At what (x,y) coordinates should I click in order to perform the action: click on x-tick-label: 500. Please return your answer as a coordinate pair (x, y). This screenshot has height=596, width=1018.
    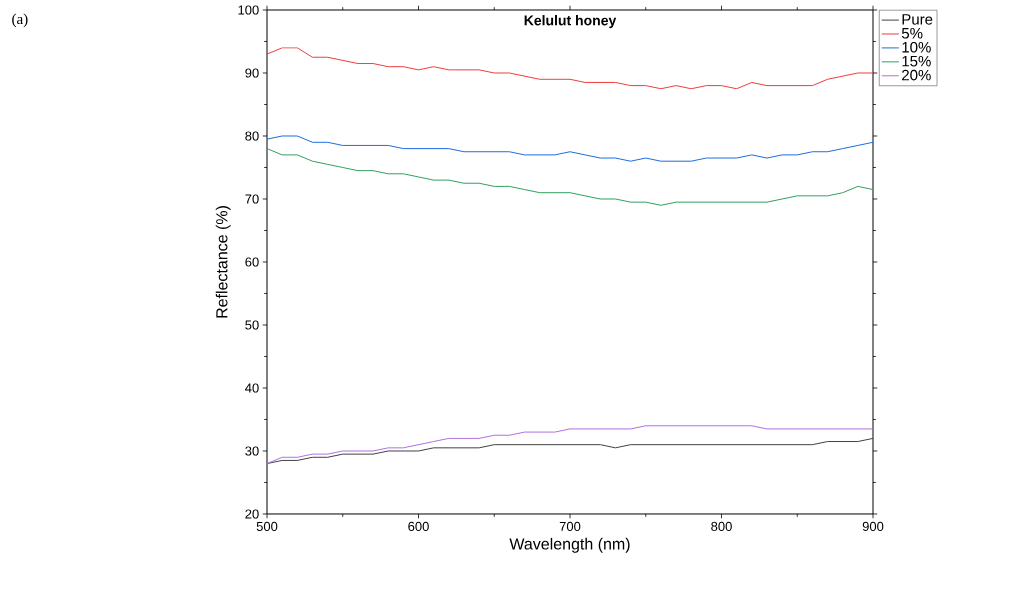
    Looking at the image, I should click on (267, 526).